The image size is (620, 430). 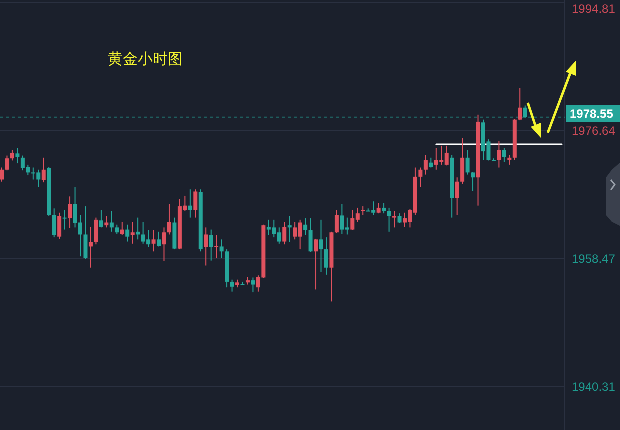 I want to click on y-tick-label: 1958.47, so click(x=594, y=259).